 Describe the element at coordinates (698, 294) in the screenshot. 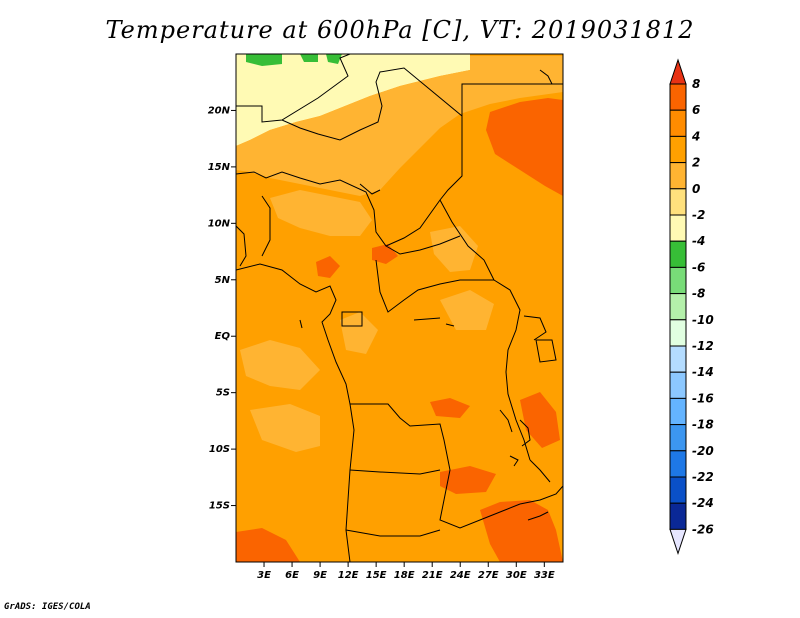

I see `colorbar-label: -8` at that location.